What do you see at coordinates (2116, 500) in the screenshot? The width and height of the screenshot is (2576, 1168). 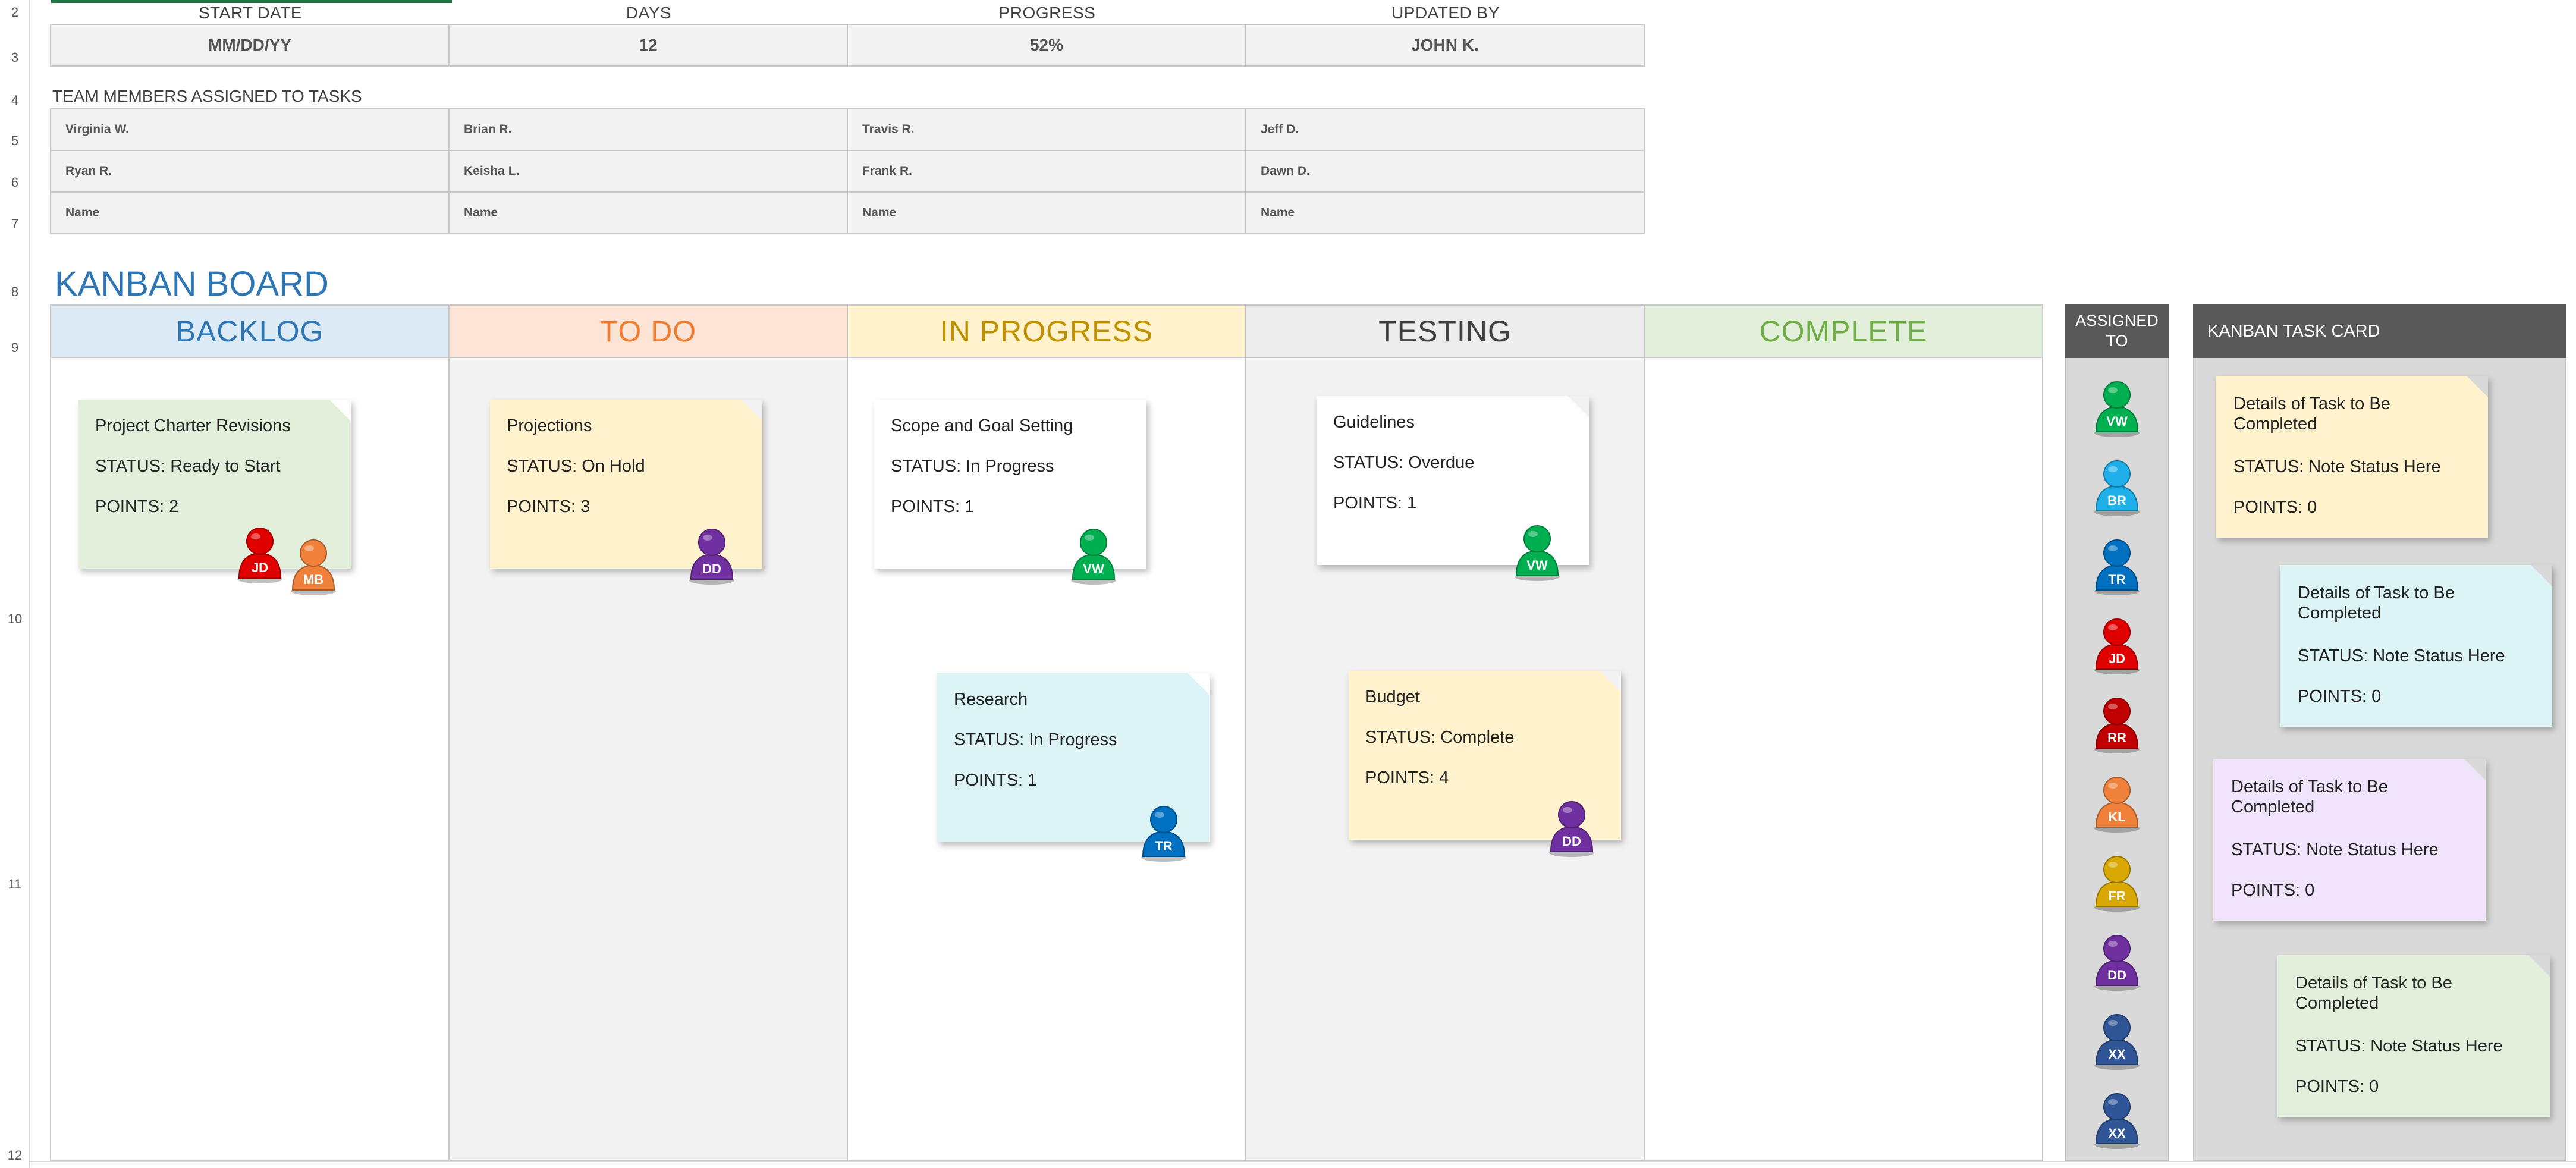 I see `svg-text: BR` at bounding box center [2116, 500].